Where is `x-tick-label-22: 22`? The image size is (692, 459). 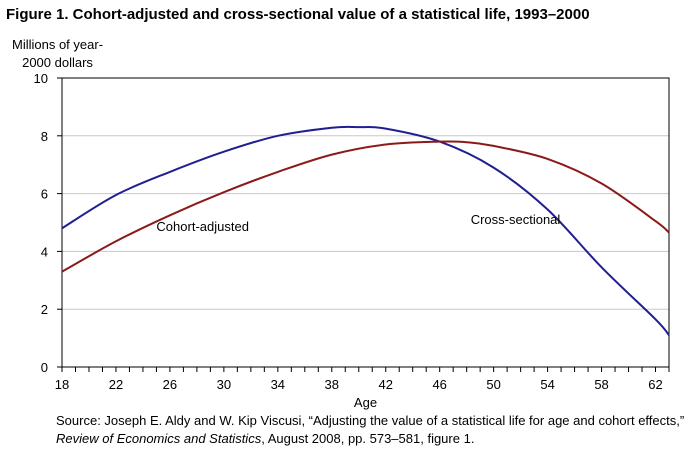
x-tick-label-22: 22 is located at coordinates (116, 384).